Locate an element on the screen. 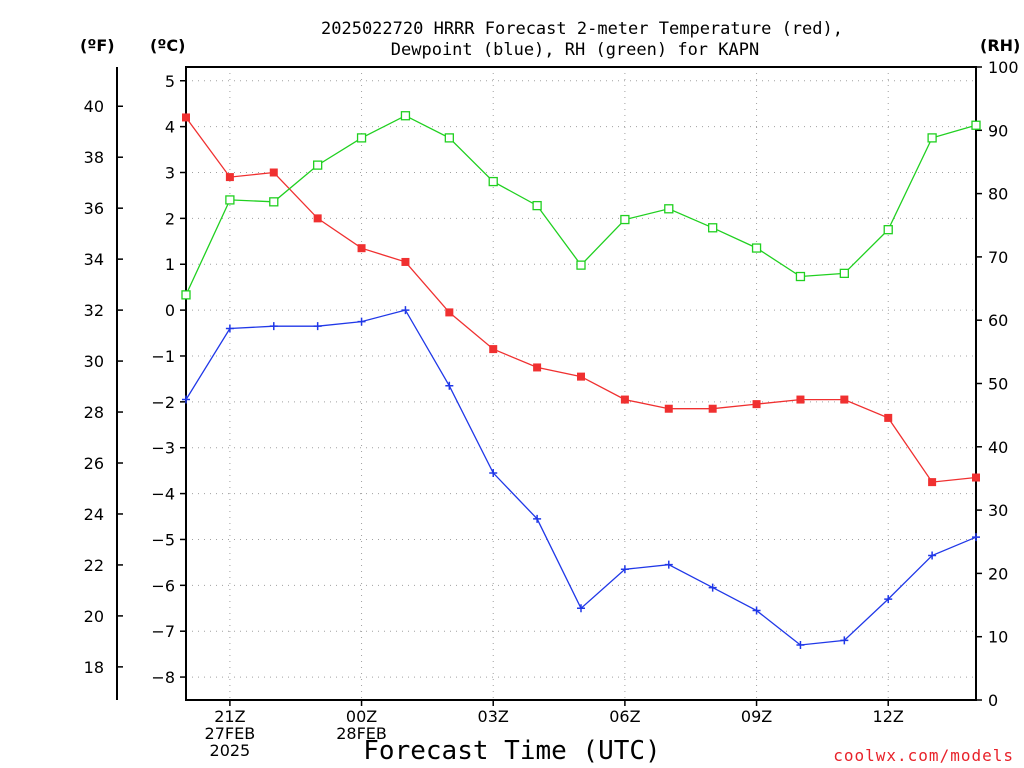  celsius-tick-label: 2 is located at coordinates (170, 218).